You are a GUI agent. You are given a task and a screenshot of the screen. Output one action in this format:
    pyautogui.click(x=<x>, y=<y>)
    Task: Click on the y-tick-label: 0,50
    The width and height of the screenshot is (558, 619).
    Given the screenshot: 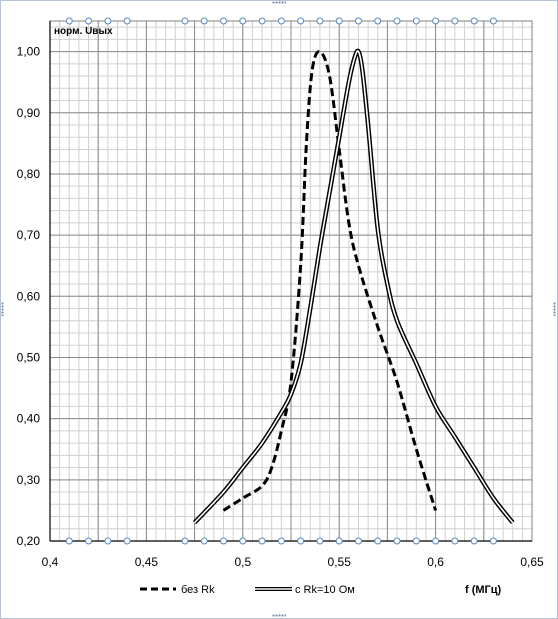 What is the action you would take?
    pyautogui.click(x=29, y=357)
    